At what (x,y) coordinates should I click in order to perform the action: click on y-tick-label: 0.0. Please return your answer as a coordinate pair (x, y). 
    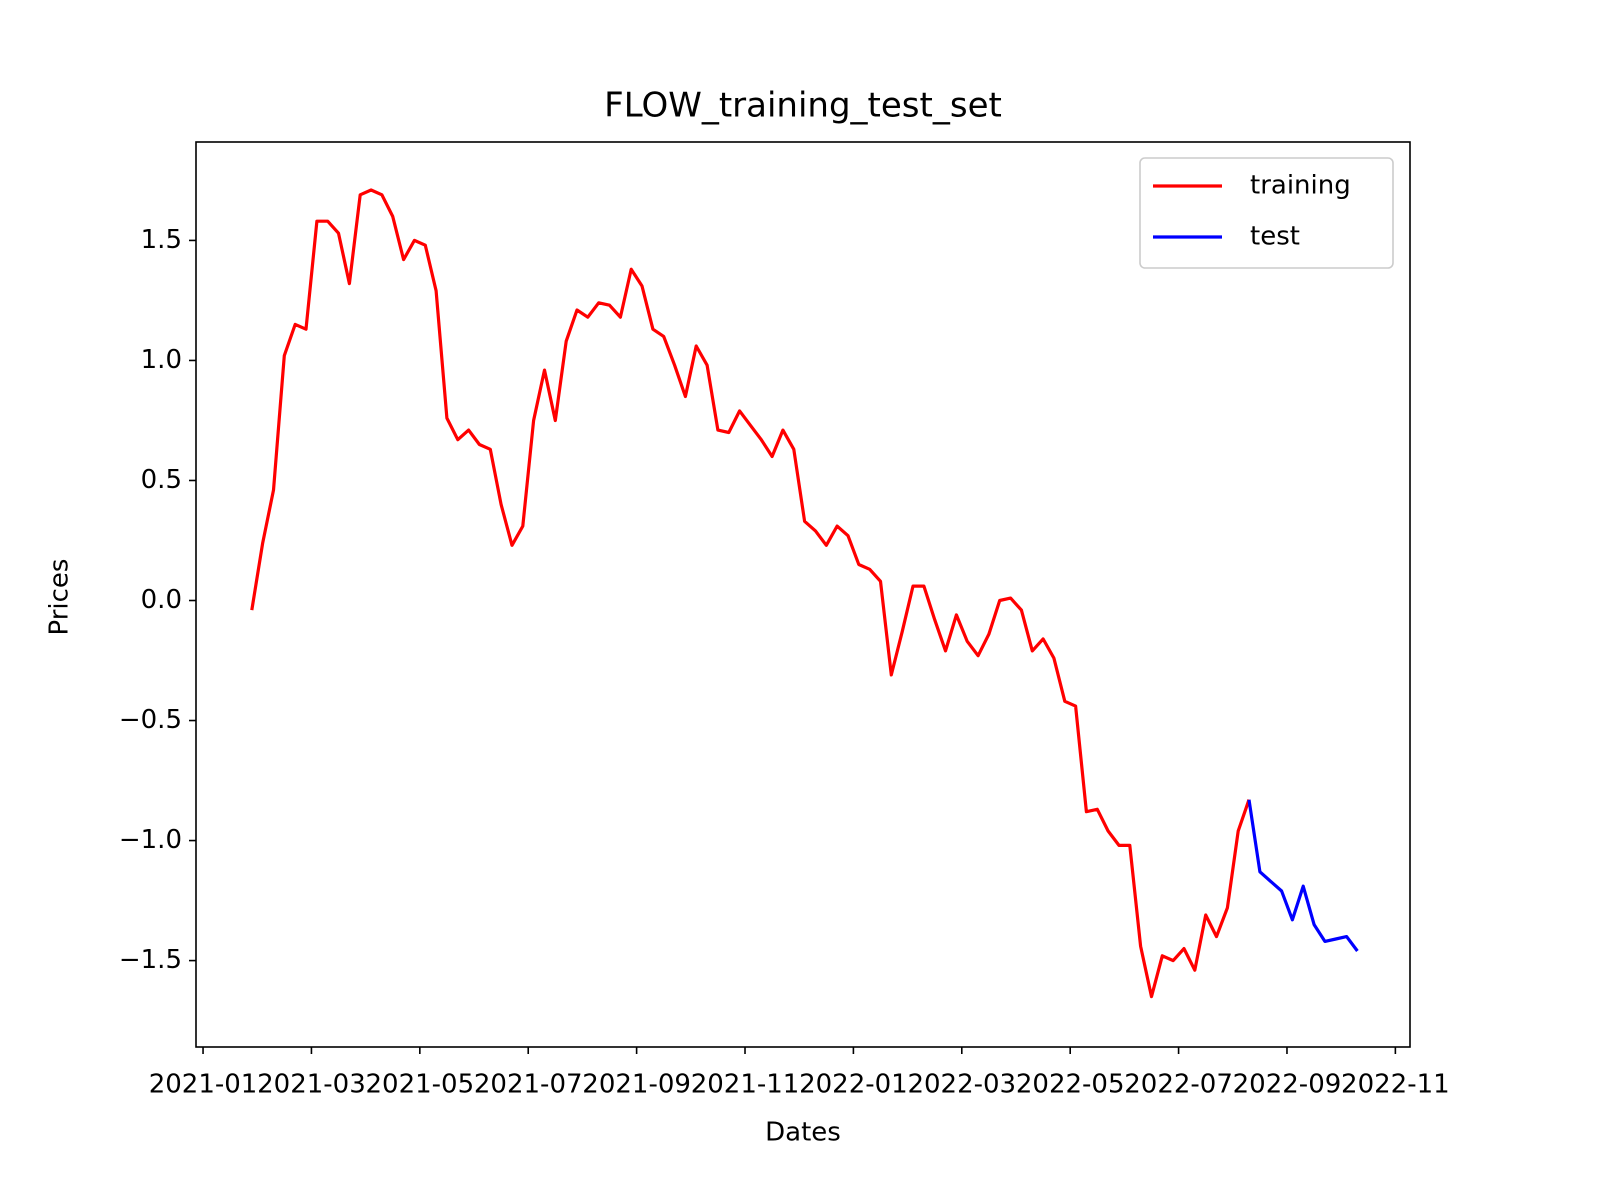
    Looking at the image, I should click on (161, 600).